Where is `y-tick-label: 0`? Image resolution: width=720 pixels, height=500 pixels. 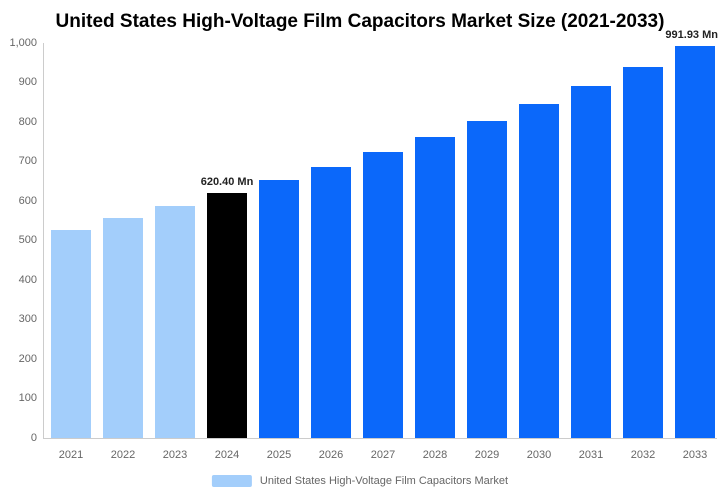
y-tick-label: 0 is located at coordinates (33, 437).